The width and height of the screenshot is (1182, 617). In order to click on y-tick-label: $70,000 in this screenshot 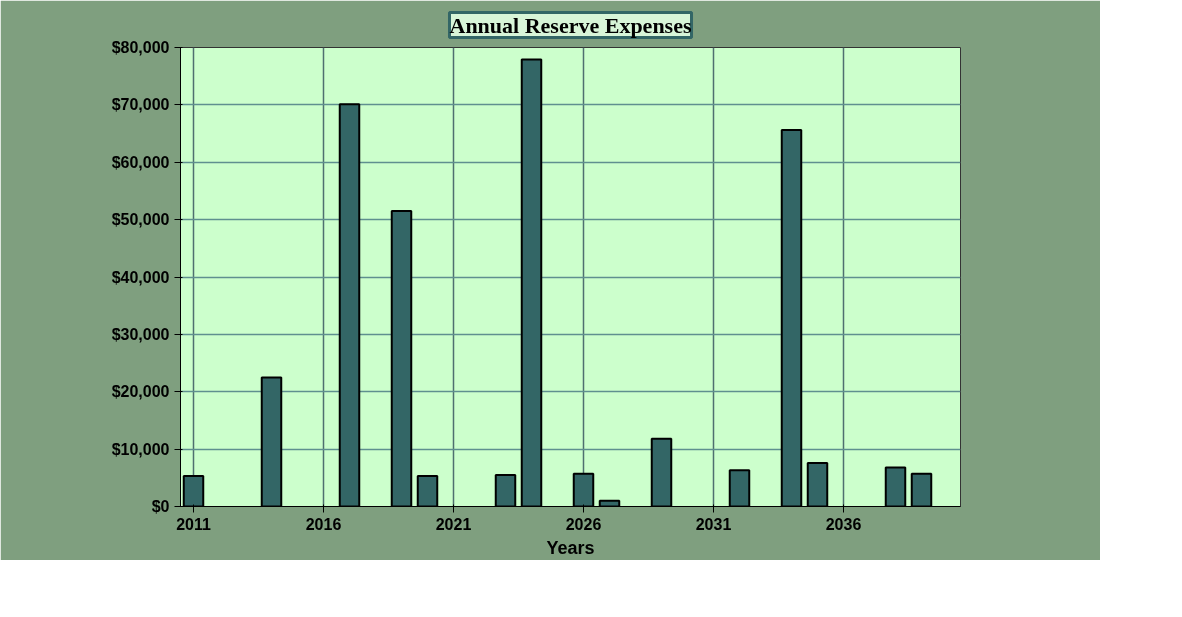, I will do `click(140, 105)`.